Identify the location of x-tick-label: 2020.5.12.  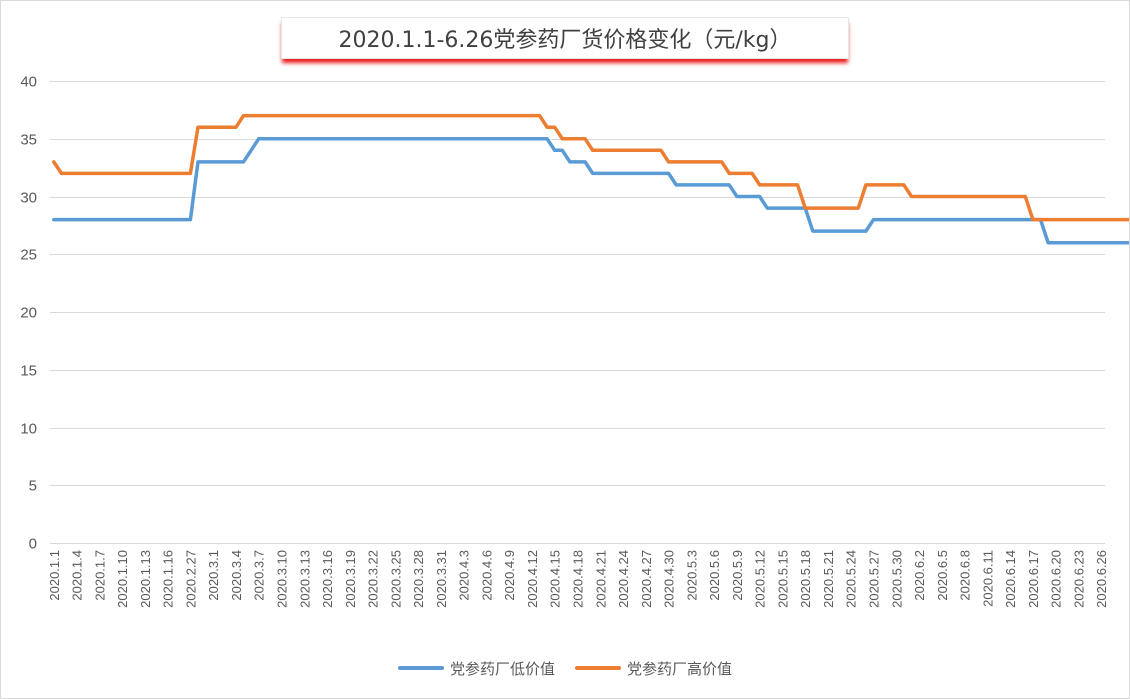
(760, 579).